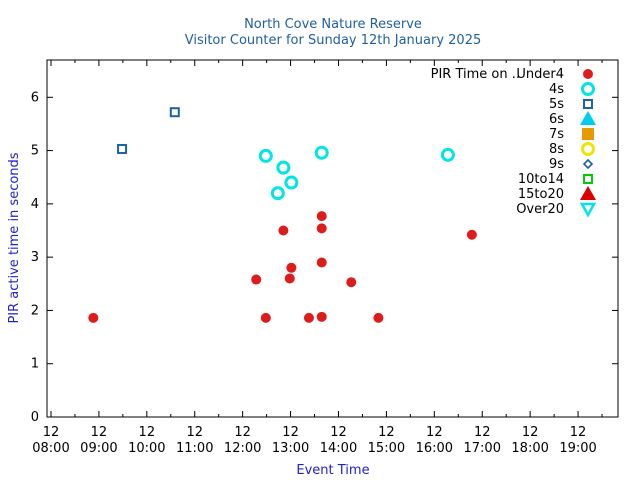 The image size is (640, 480). What do you see at coordinates (540, 74) in the screenshot?
I see `legend-label-under4: Under4` at bounding box center [540, 74].